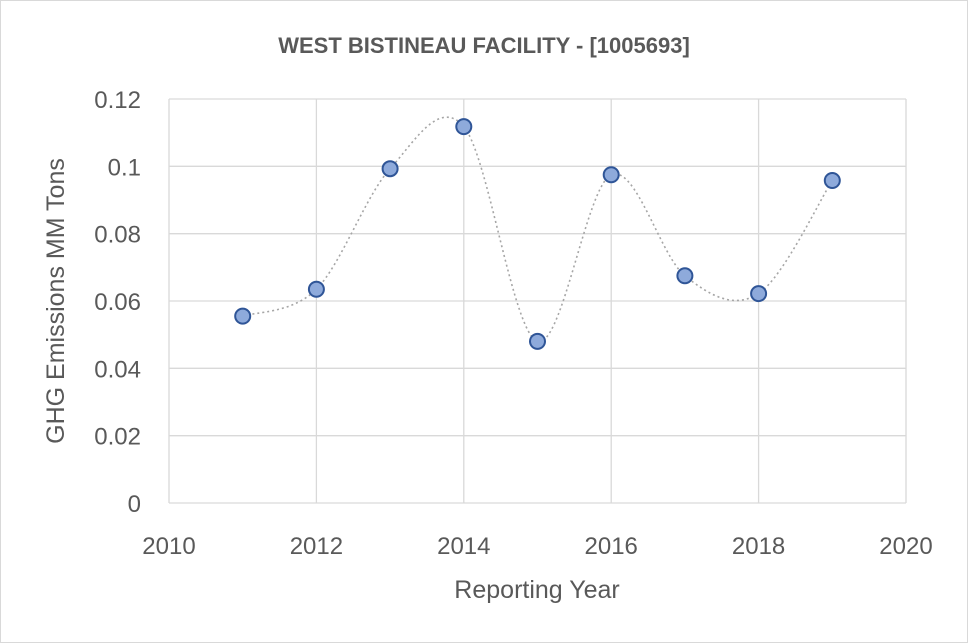 Image resolution: width=968 pixels, height=643 pixels. I want to click on chart-title: WEST BISTINEAU FACILITY - [1005693], so click(484, 45).